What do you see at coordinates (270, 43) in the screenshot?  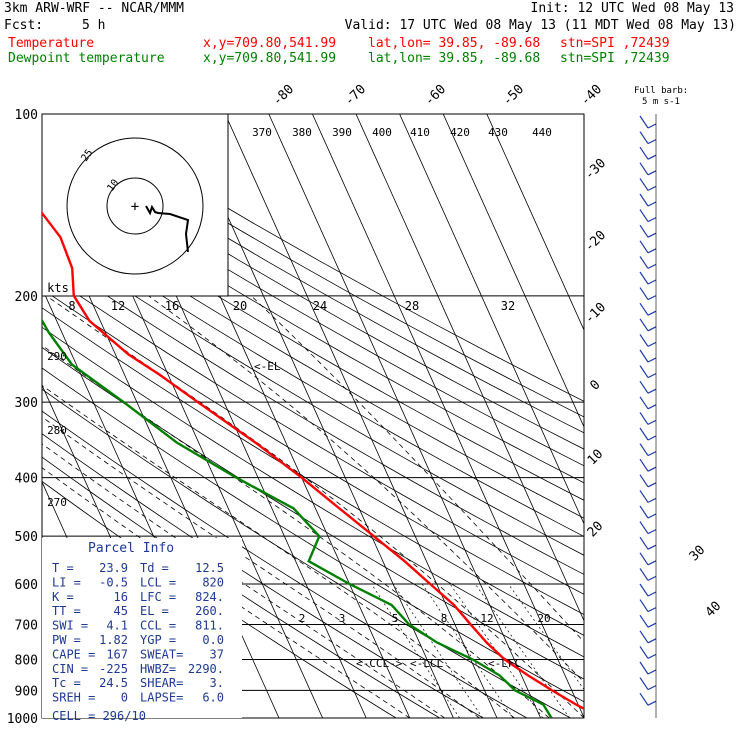 I see `legend-temperature-xy: x,y=709.80,541.99` at bounding box center [270, 43].